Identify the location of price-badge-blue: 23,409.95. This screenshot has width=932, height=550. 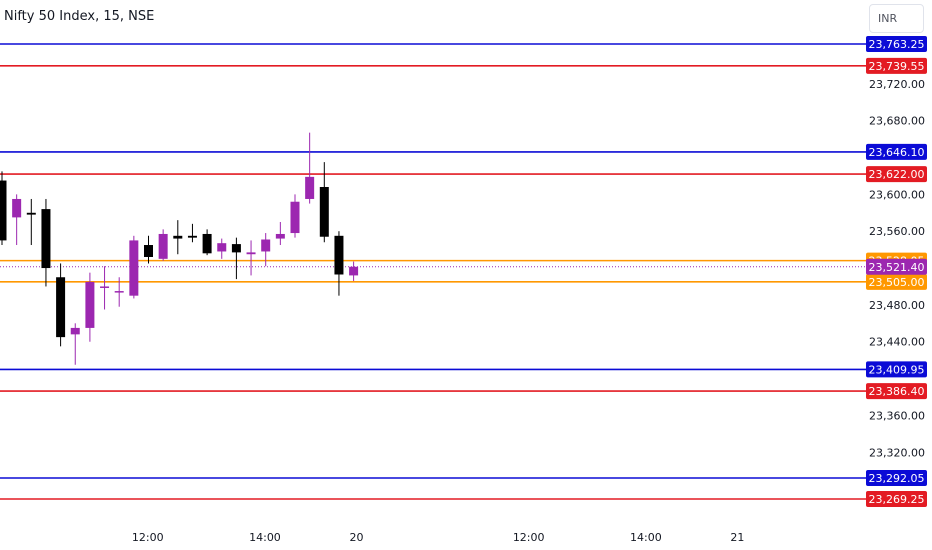
(896, 369).